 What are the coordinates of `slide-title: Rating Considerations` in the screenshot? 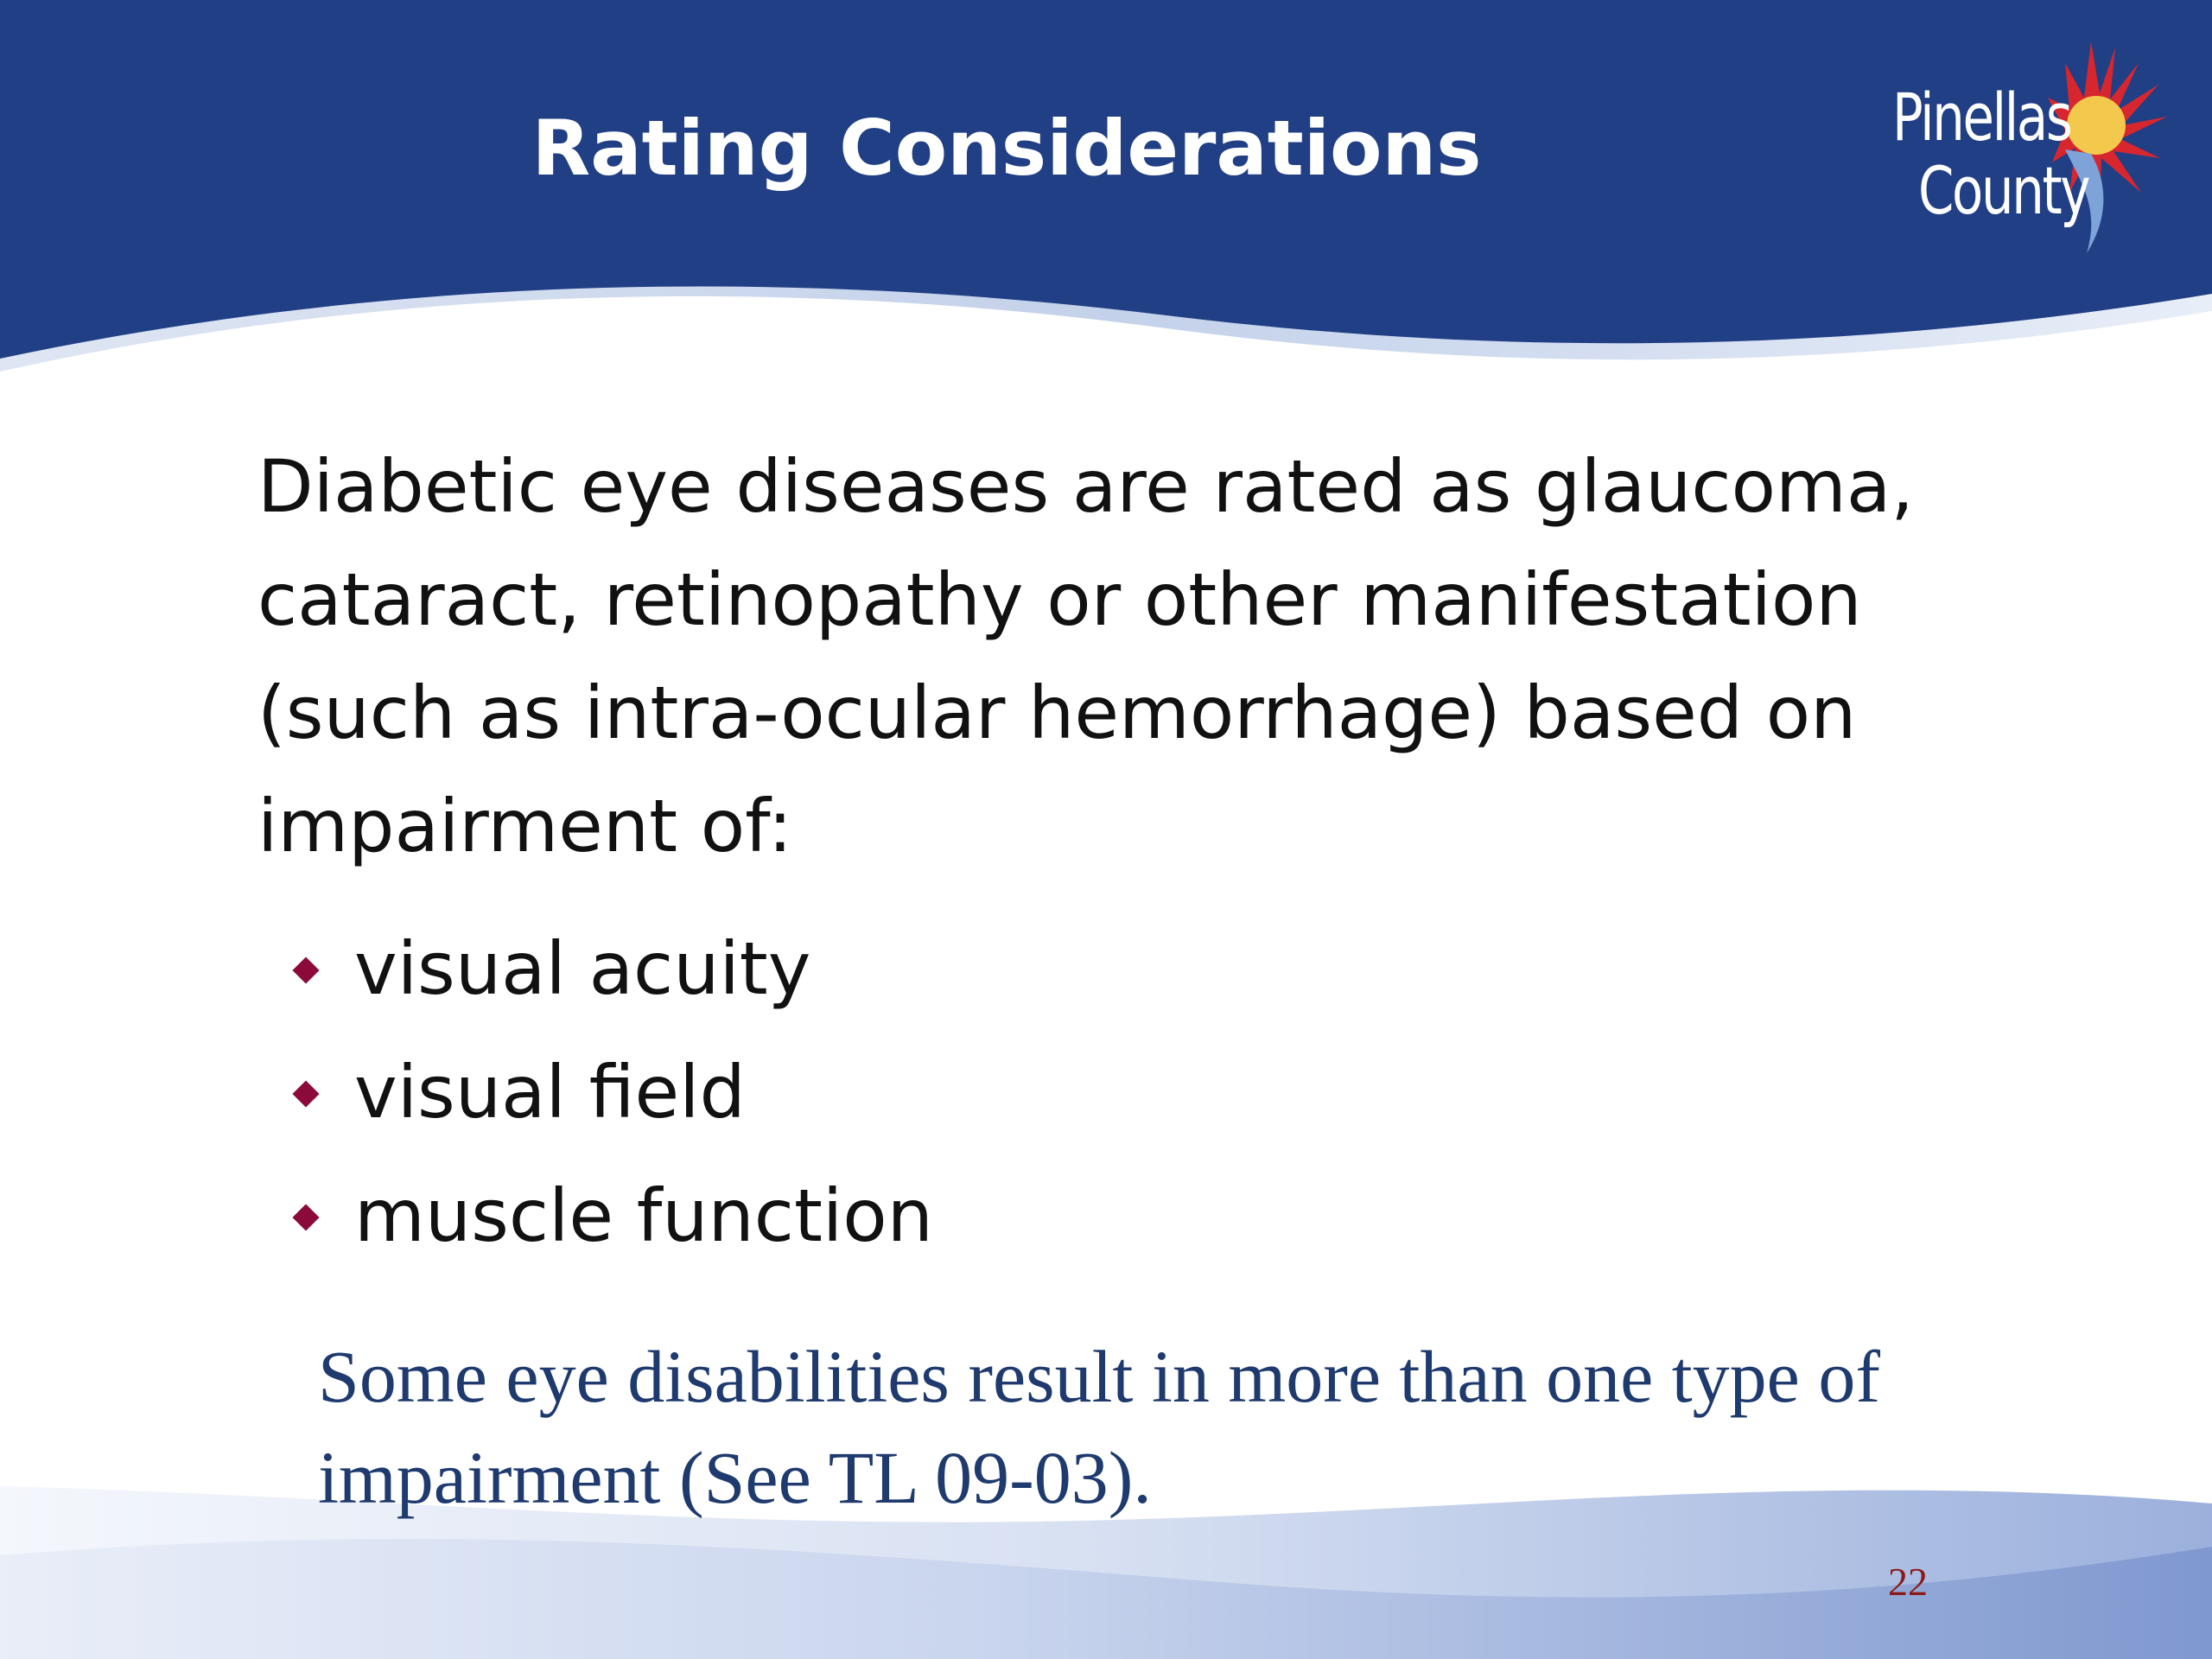 It's located at (1006, 148).